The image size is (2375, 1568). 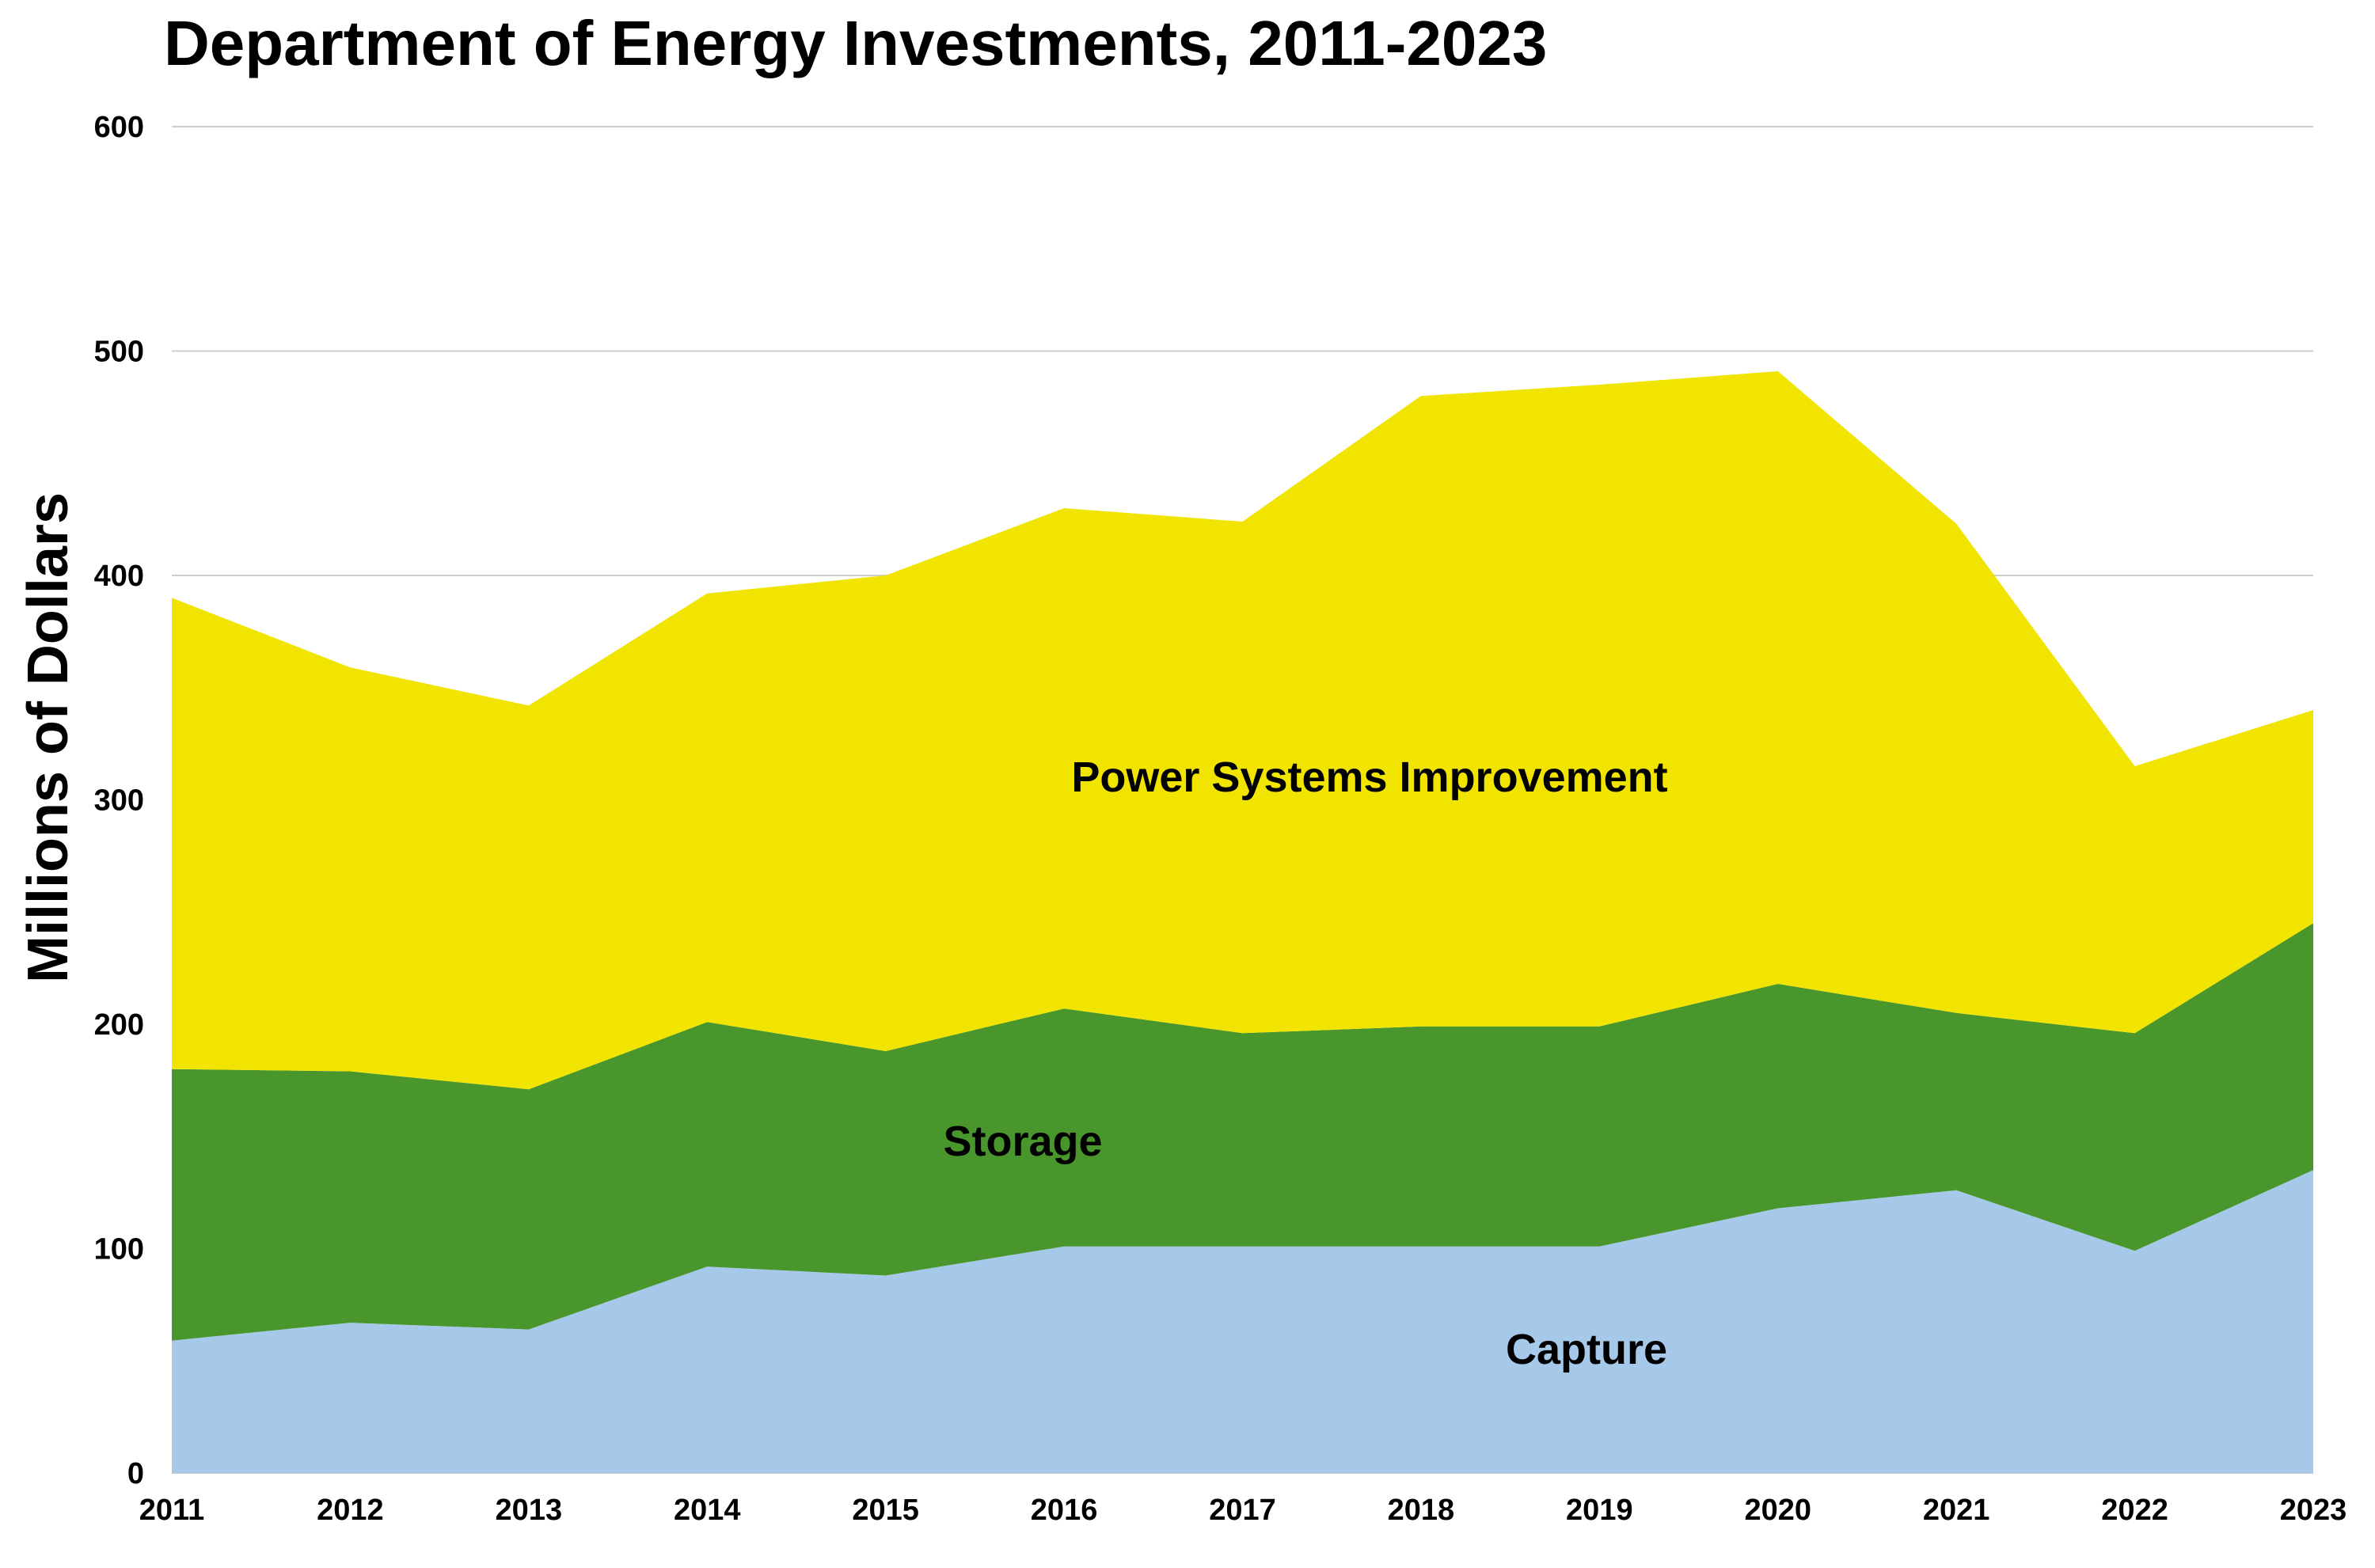 What do you see at coordinates (1599, 1510) in the screenshot?
I see `x-tick-label-2019: 2019` at bounding box center [1599, 1510].